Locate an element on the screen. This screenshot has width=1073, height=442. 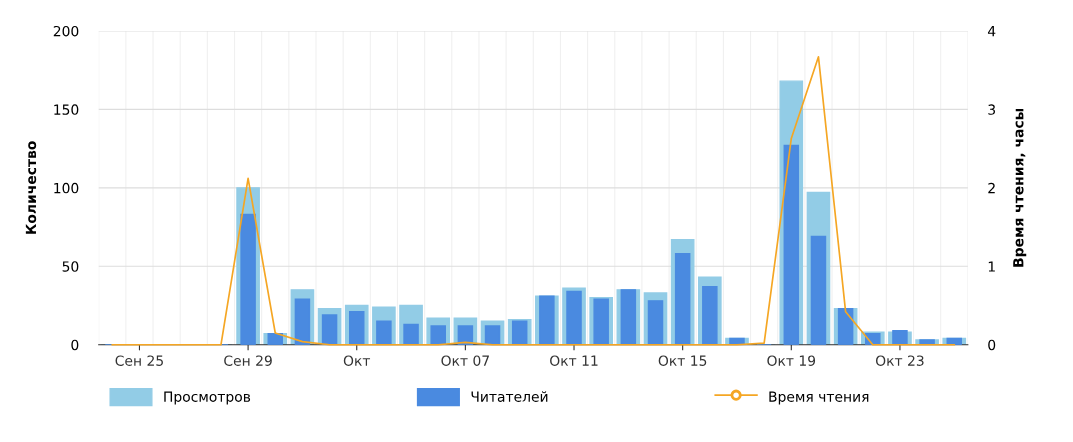
y2-tick-label: 4 is located at coordinates (991, 31).